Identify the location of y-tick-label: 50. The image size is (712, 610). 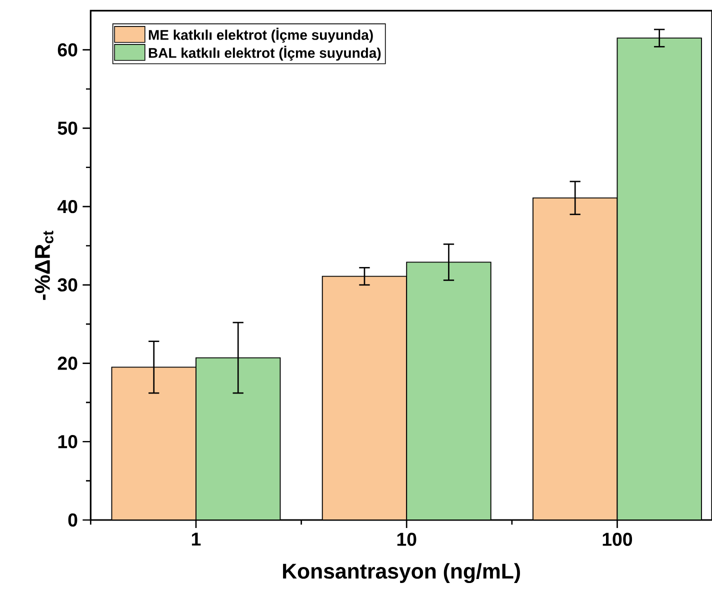
(68, 128).